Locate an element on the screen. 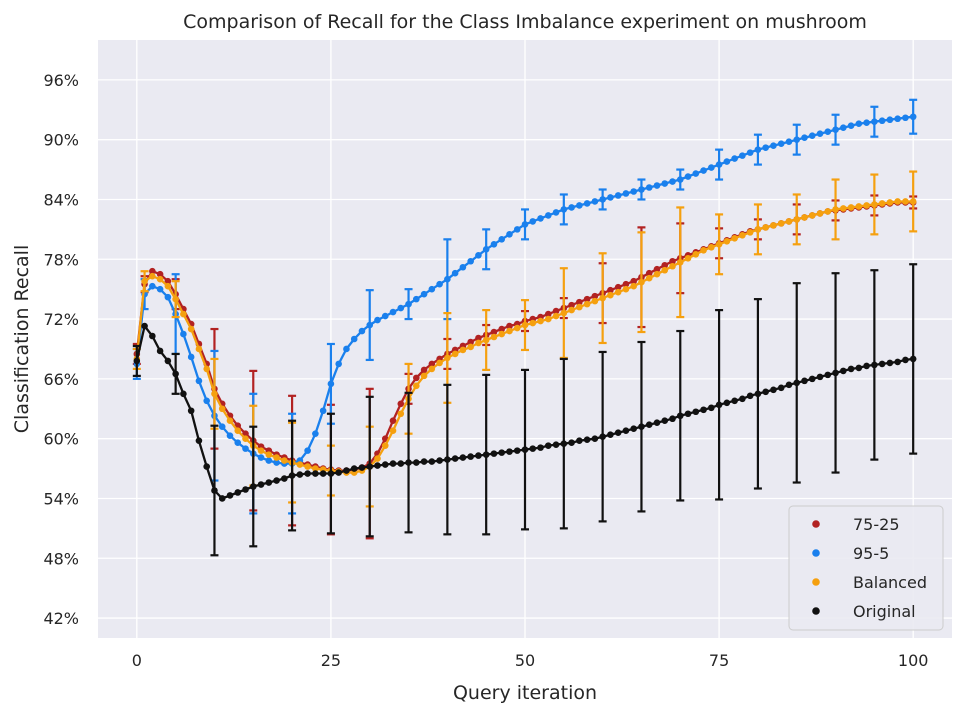  legend-label: Original is located at coordinates (884, 611).